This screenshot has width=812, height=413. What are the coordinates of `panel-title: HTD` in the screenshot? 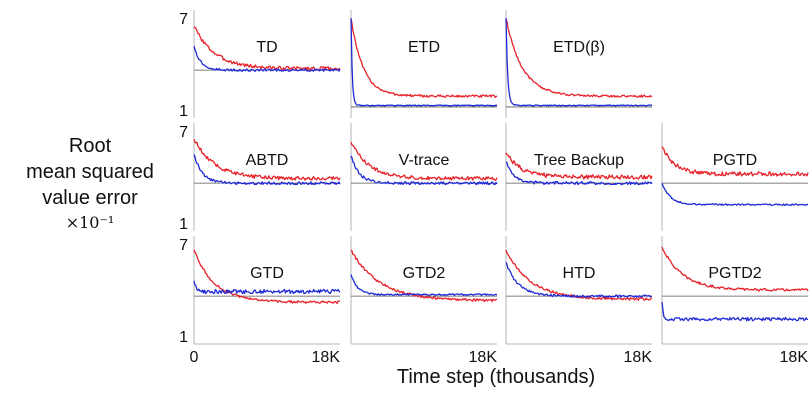 It's located at (579, 273).